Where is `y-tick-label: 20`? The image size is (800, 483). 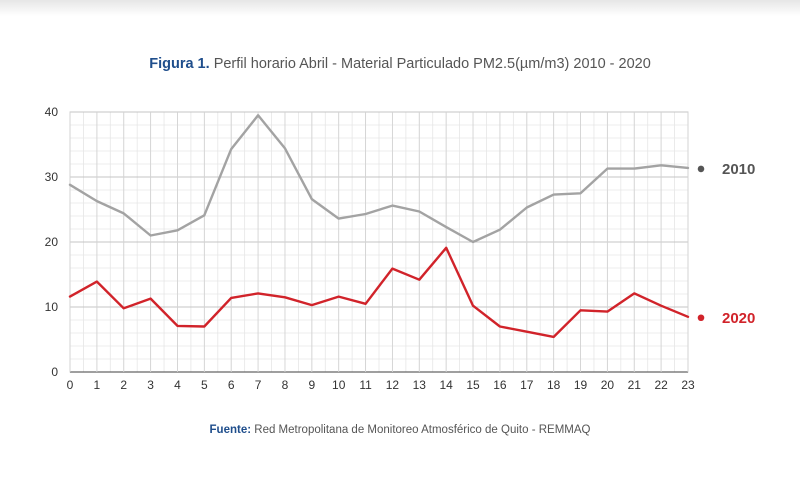 y-tick-label: 20 is located at coordinates (52, 242).